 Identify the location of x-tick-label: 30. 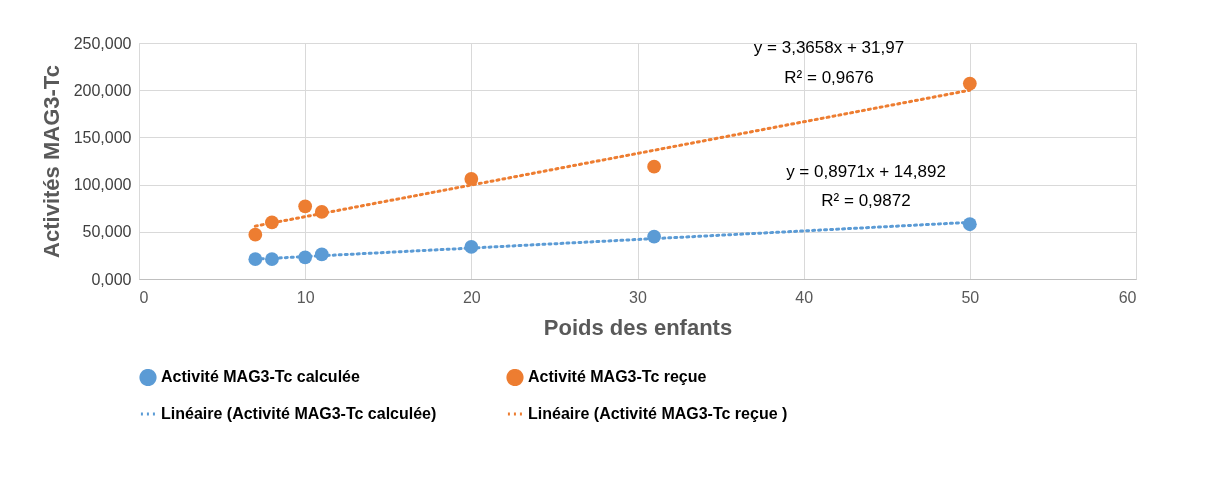
(638, 297).